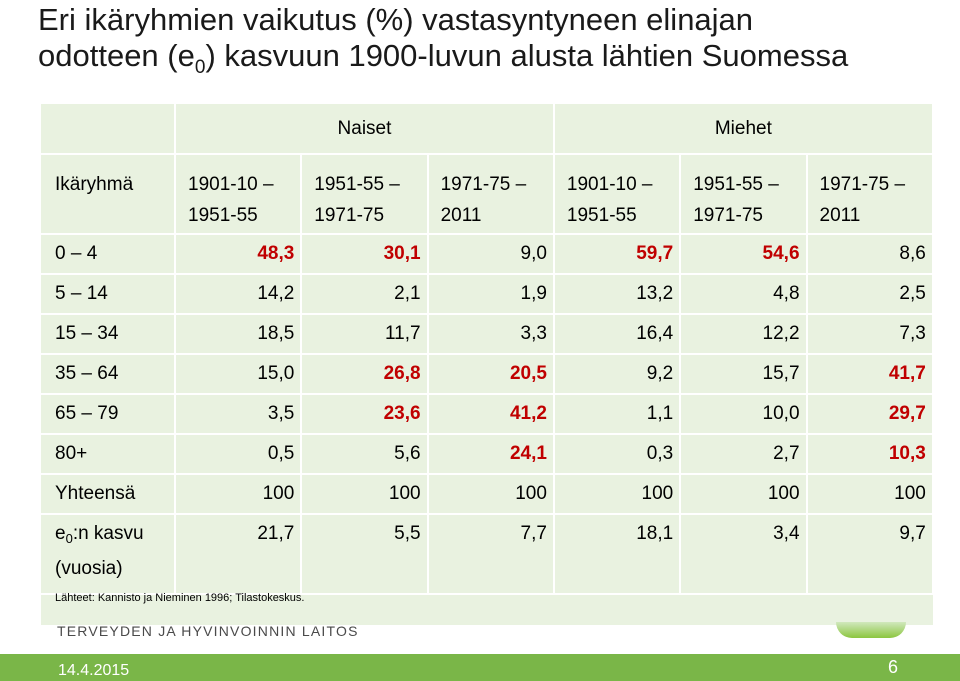  Describe the element at coordinates (491, 374) in the screenshot. I see `table-cell: 20,5` at that location.